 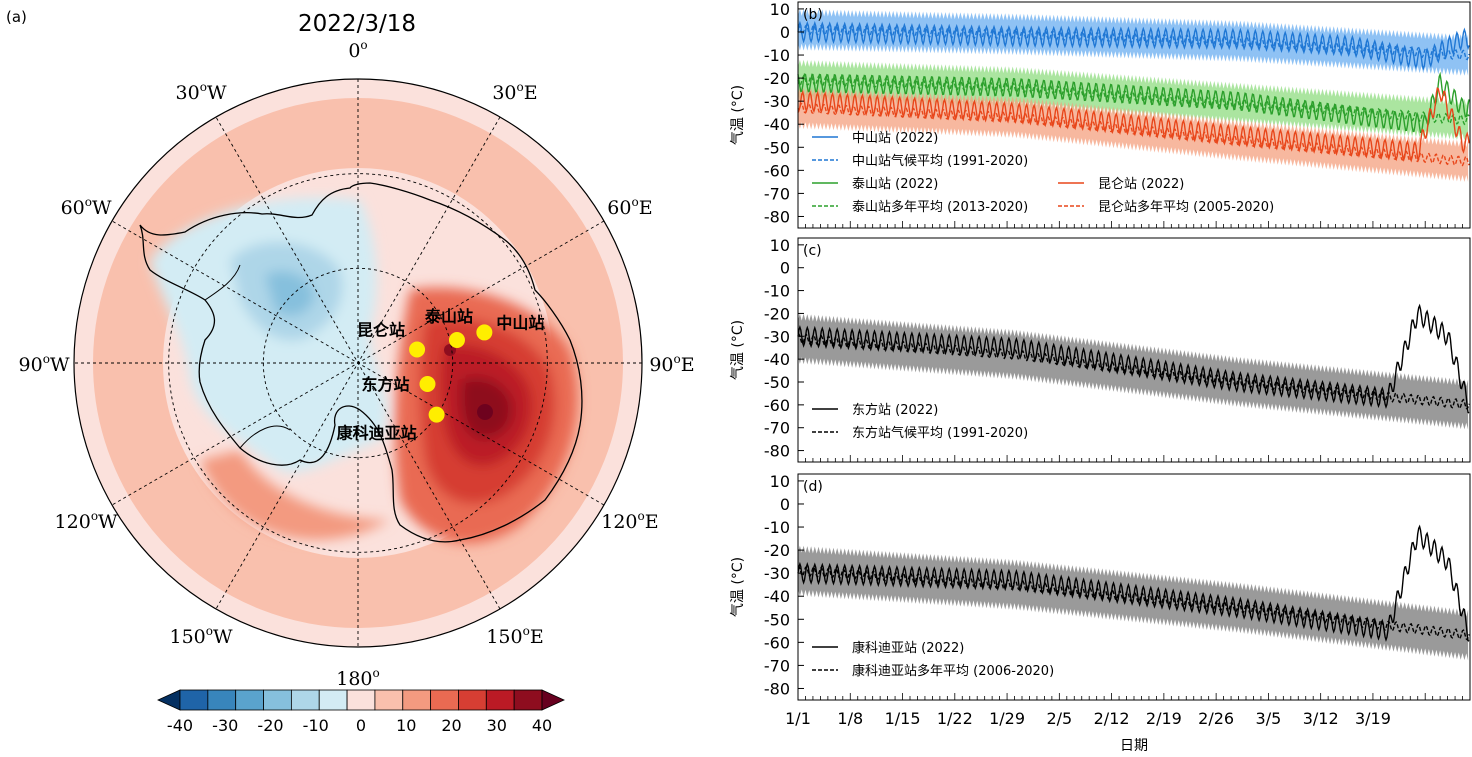 What do you see at coordinates (798, 718) in the screenshot?
I see `x-tick-label: 1/1` at bounding box center [798, 718].